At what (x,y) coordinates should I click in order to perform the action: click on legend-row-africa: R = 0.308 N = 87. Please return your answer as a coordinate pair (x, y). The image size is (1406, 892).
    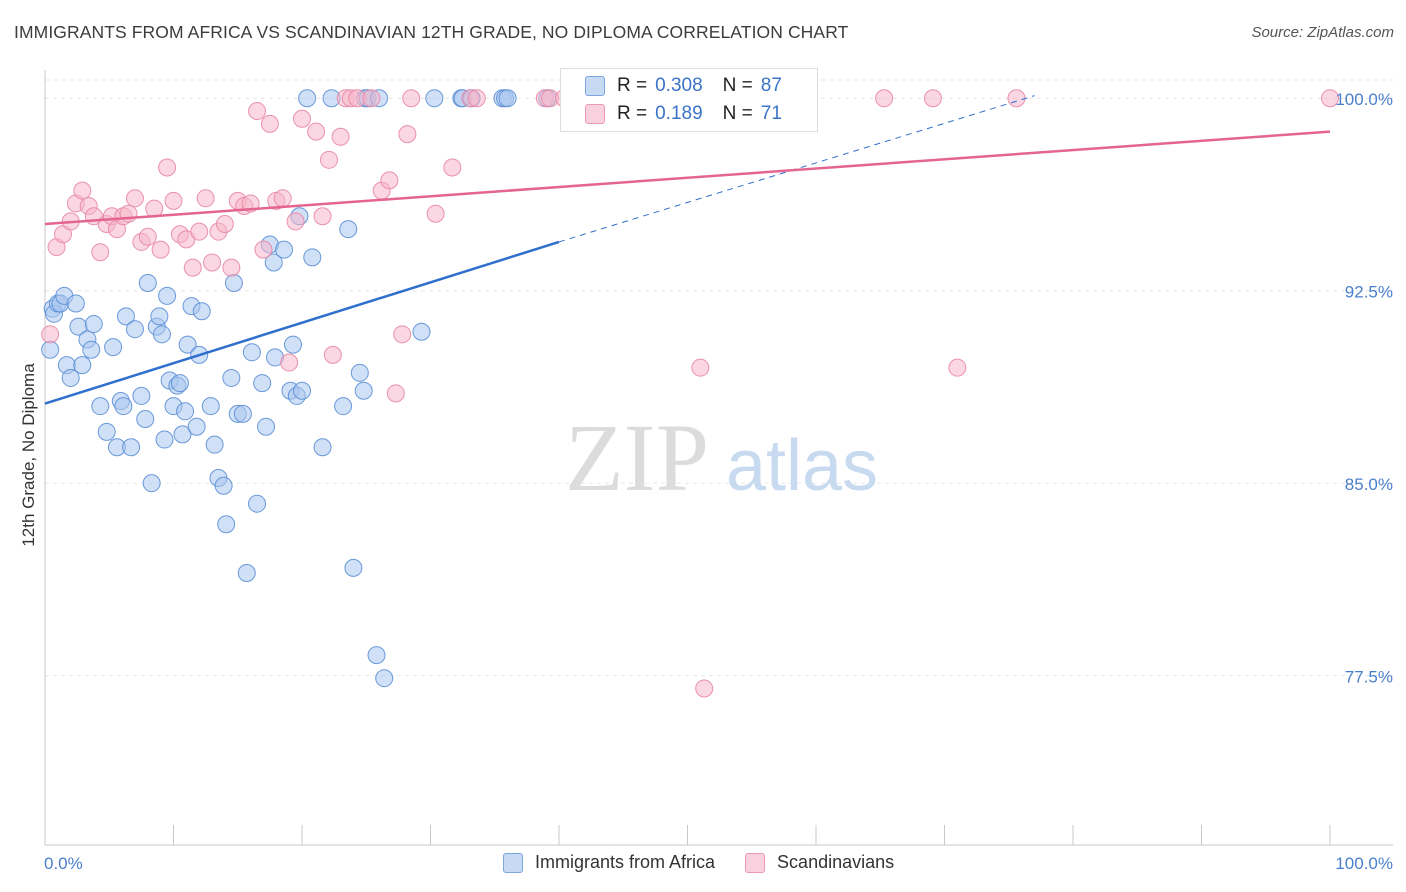
    Looking at the image, I should click on (687, 86).